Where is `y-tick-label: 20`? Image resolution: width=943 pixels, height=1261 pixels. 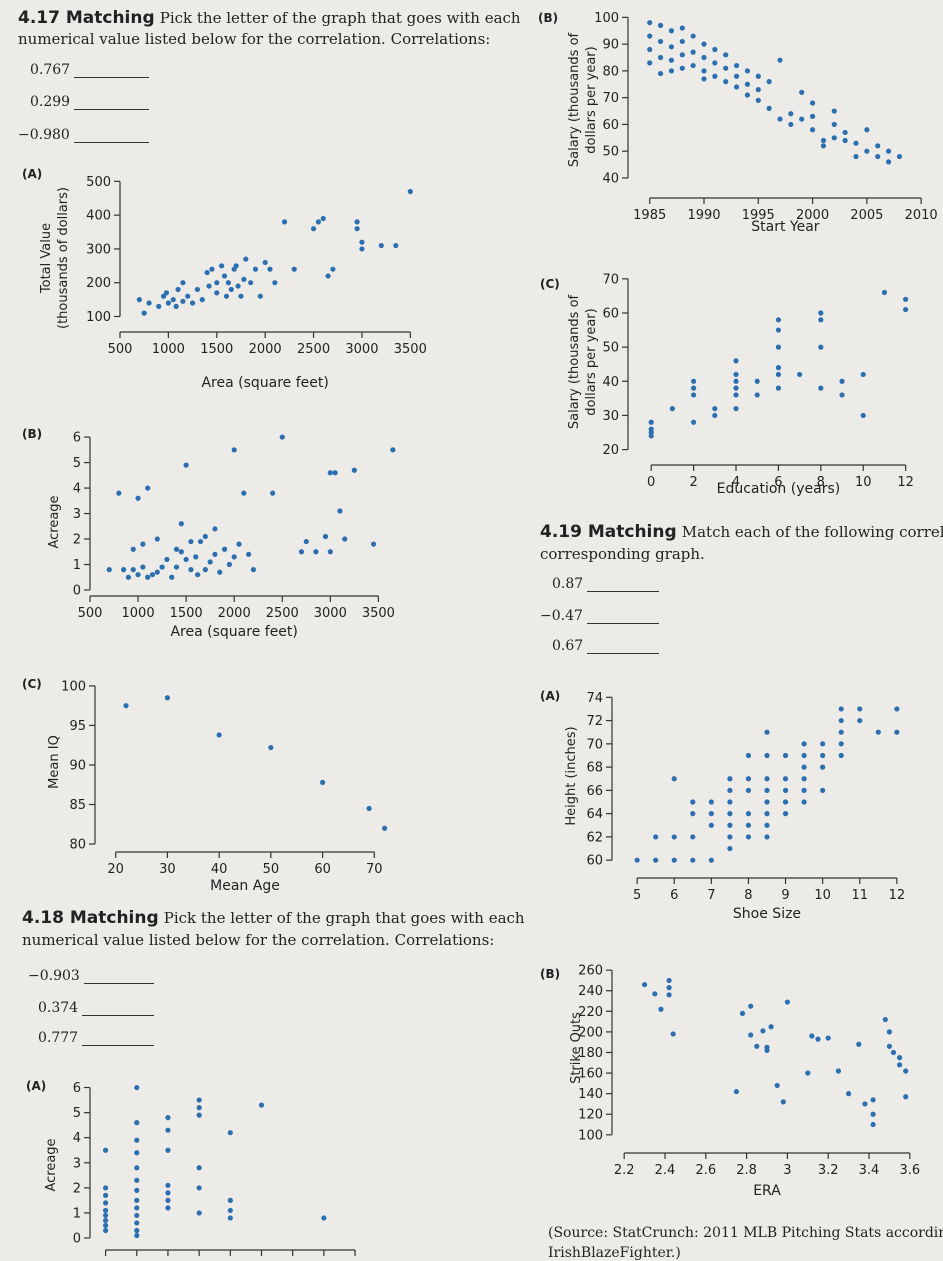 y-tick-label: 20 is located at coordinates (610, 450).